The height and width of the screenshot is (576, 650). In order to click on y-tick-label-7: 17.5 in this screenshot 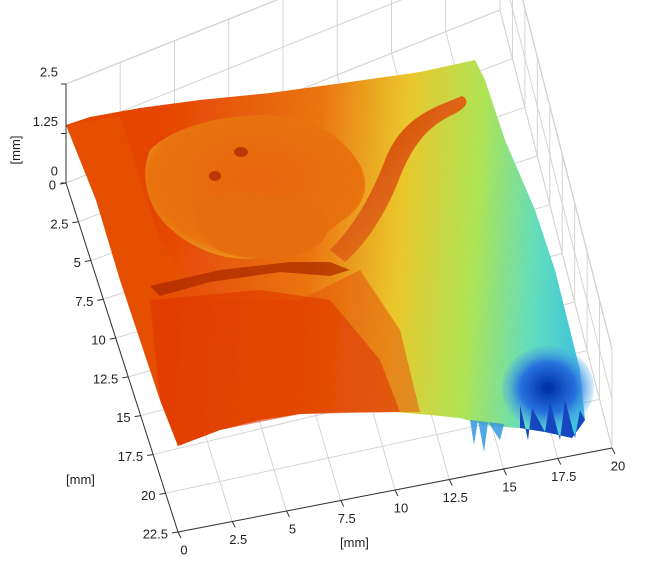, I will do `click(130, 456)`.